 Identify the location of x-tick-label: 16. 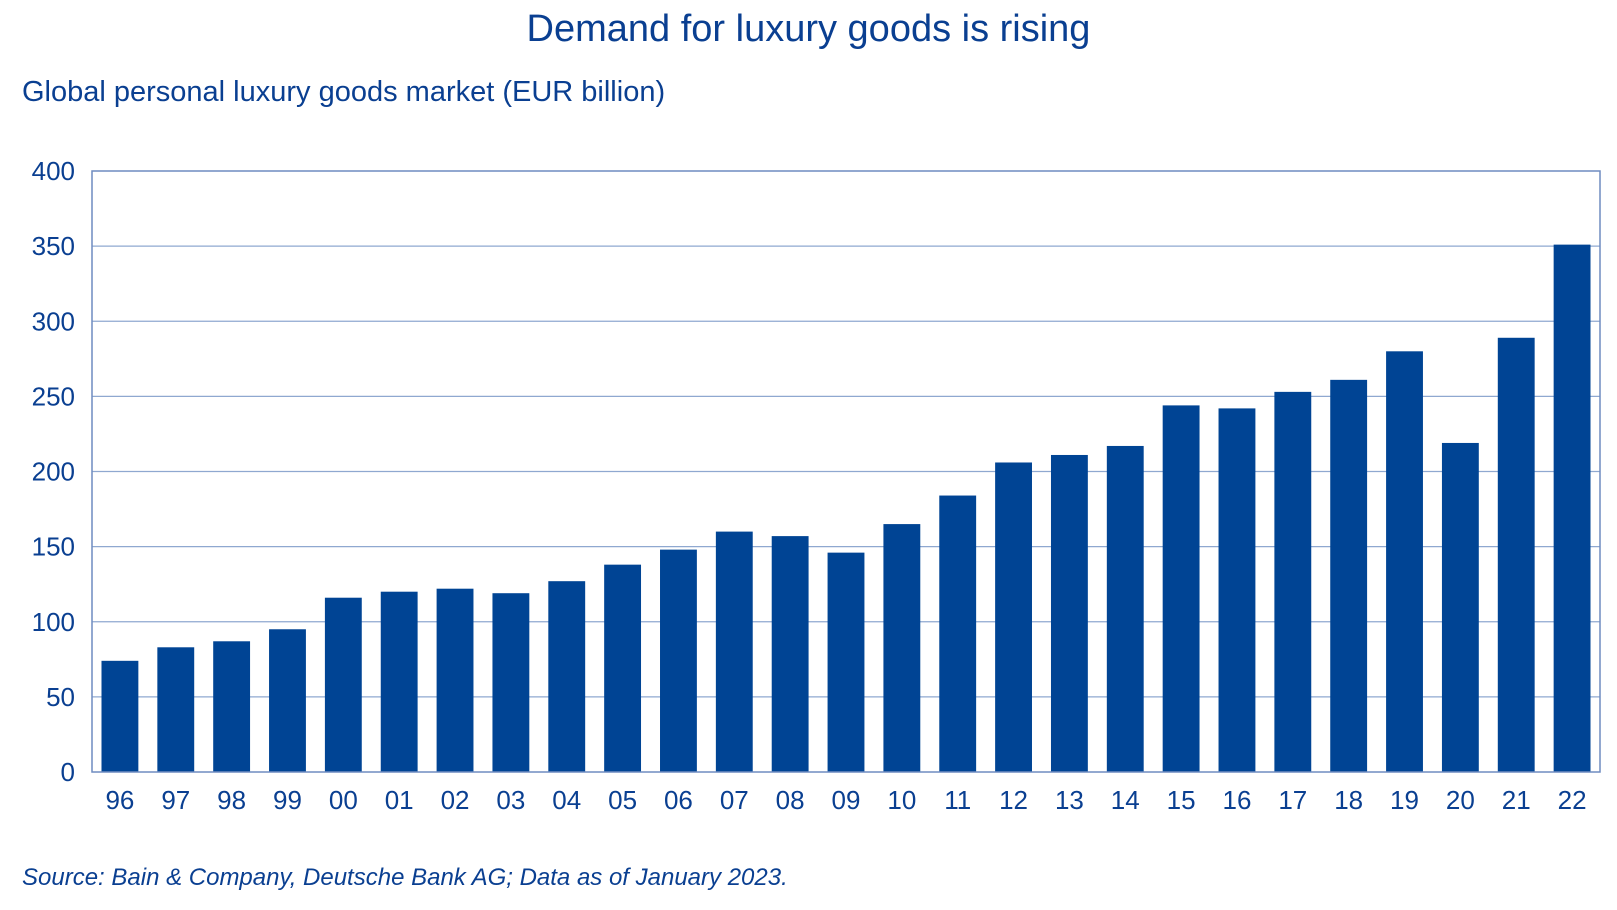
(1237, 800).